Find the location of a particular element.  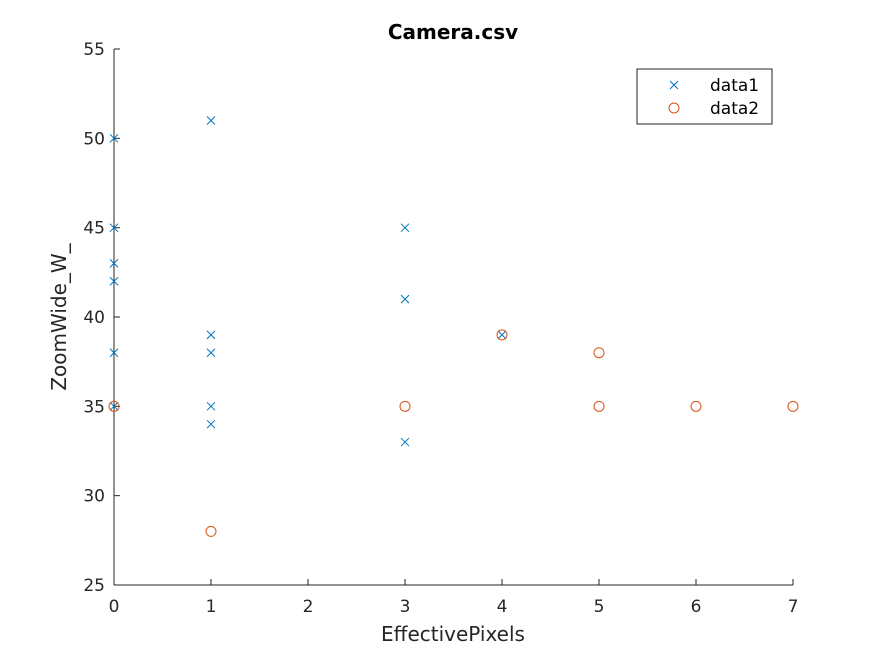

legend: data1 data2 is located at coordinates (704, 96).